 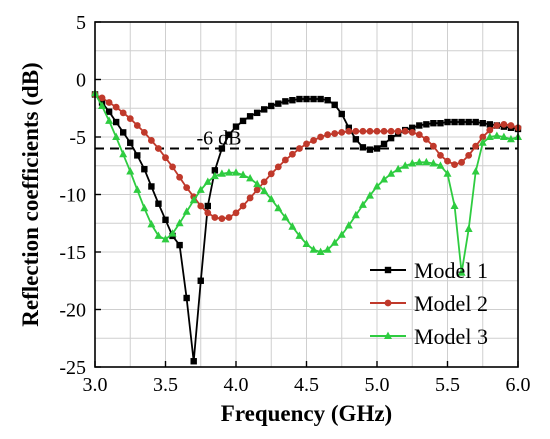 I want to click on legend-swatch-marker, so click(x=388, y=270).